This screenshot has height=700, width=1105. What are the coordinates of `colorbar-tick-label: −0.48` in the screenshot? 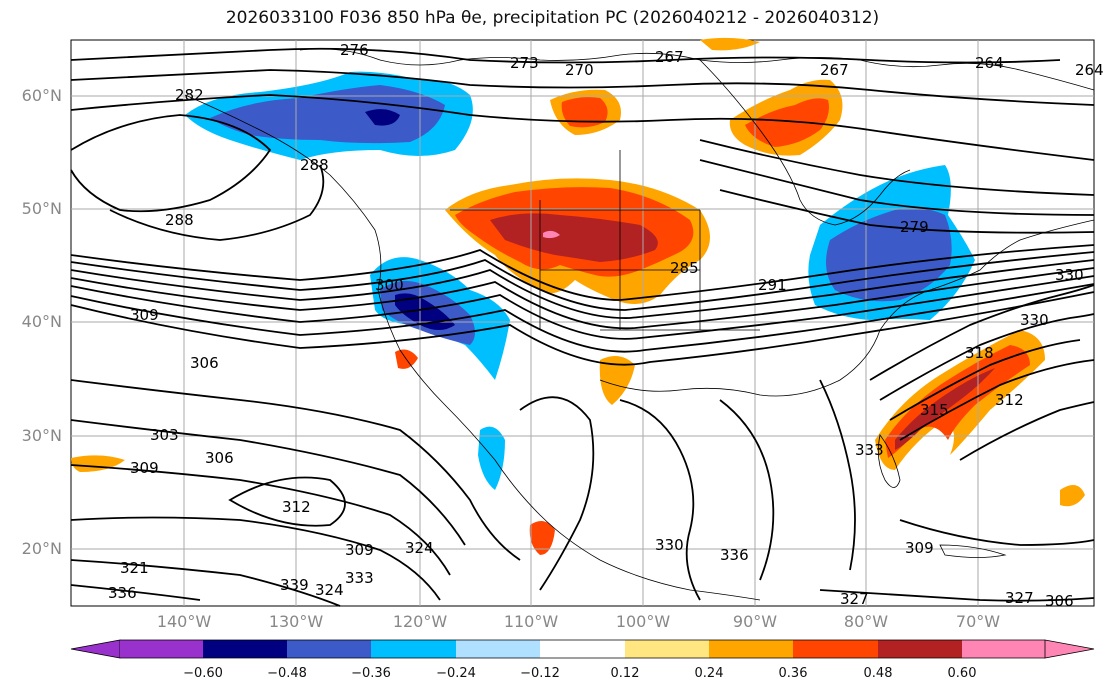 It's located at (287, 673).